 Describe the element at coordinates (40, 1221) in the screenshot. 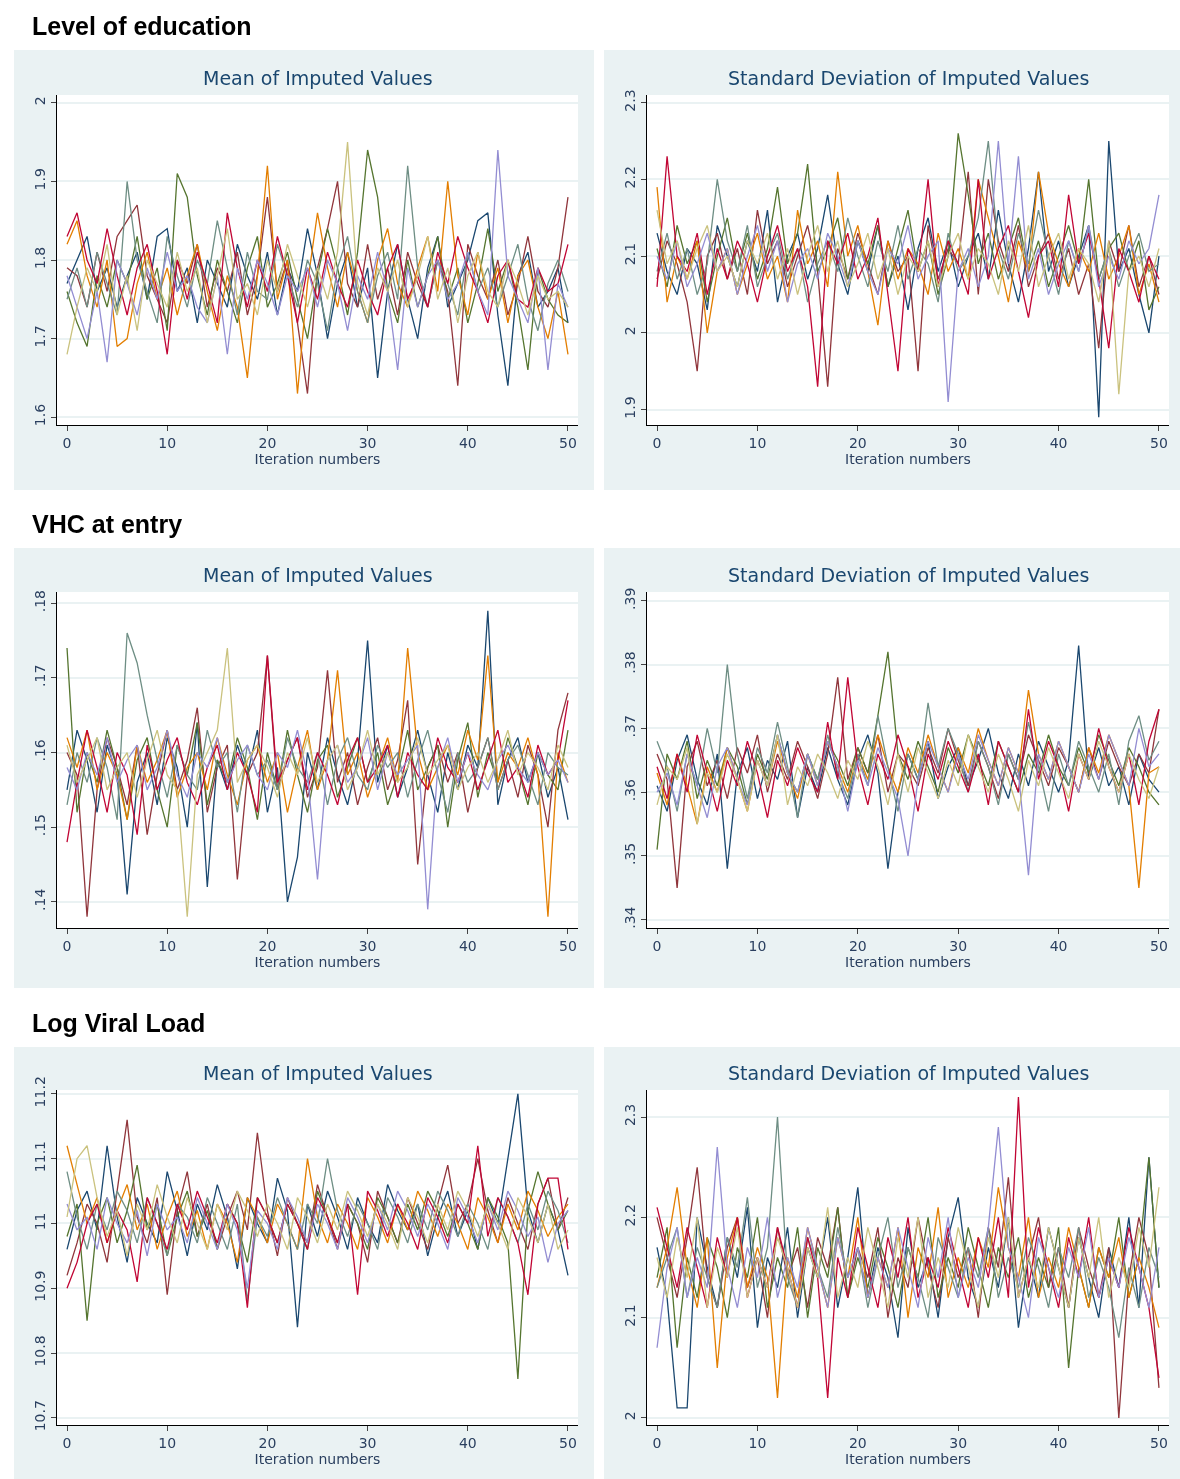

I see `y-tick-label: 11` at that location.